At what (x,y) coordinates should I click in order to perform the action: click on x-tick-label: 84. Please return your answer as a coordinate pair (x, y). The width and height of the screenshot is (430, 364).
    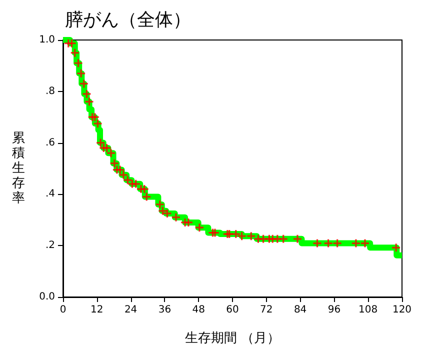
    Looking at the image, I should click on (300, 310).